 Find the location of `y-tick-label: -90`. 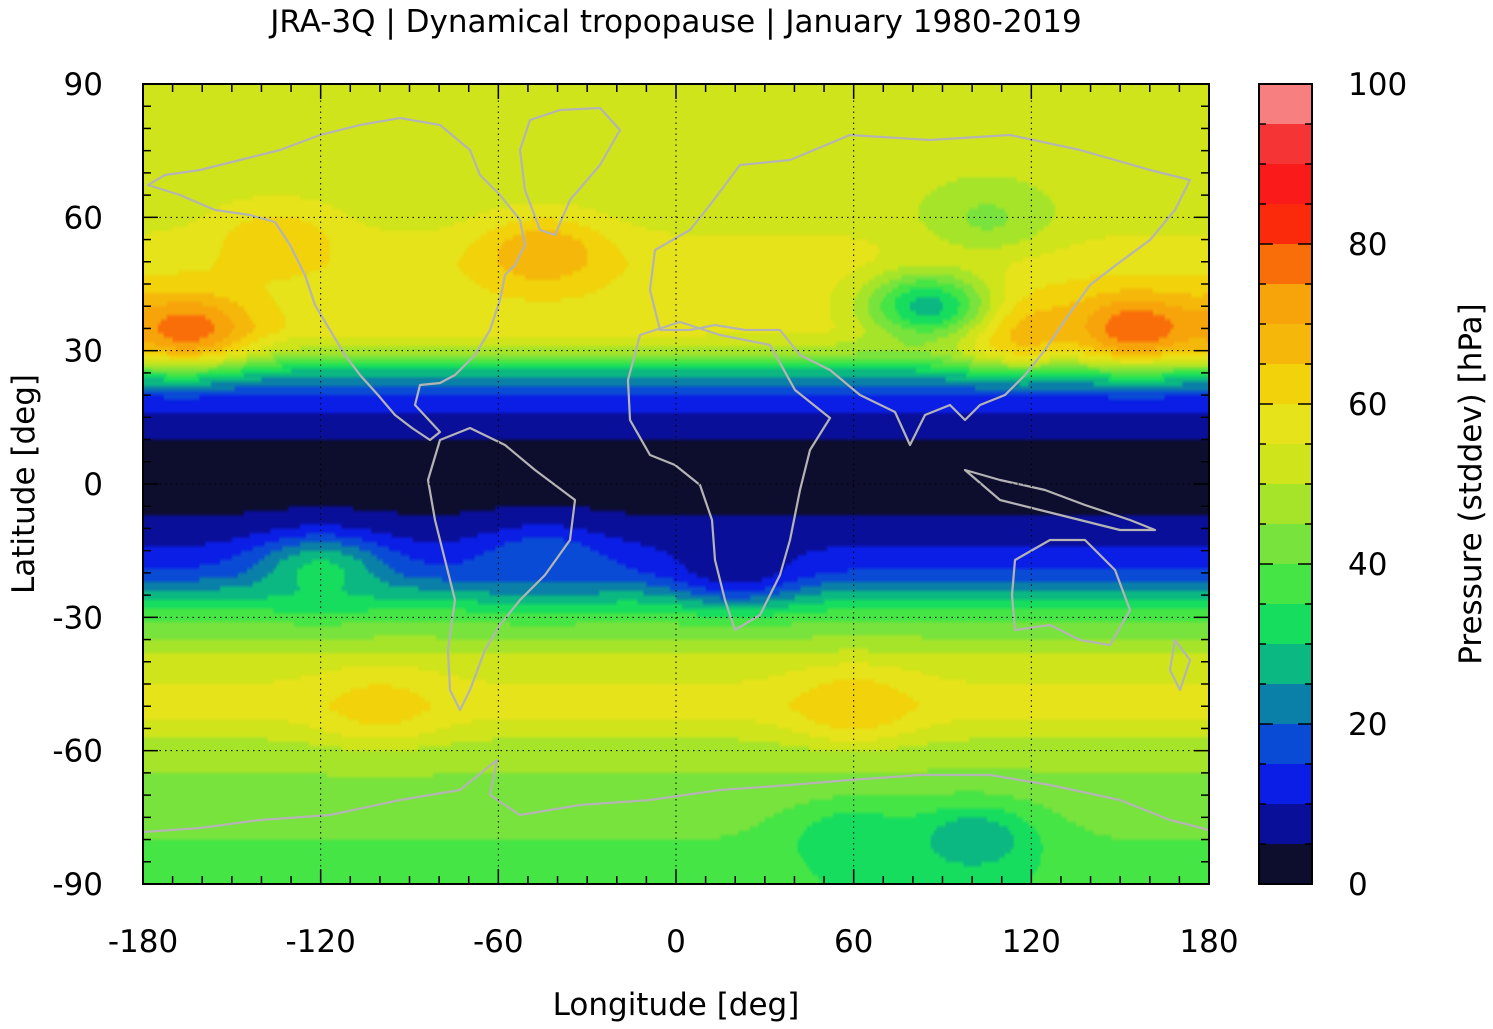

y-tick-label: -90 is located at coordinates (77, 885).